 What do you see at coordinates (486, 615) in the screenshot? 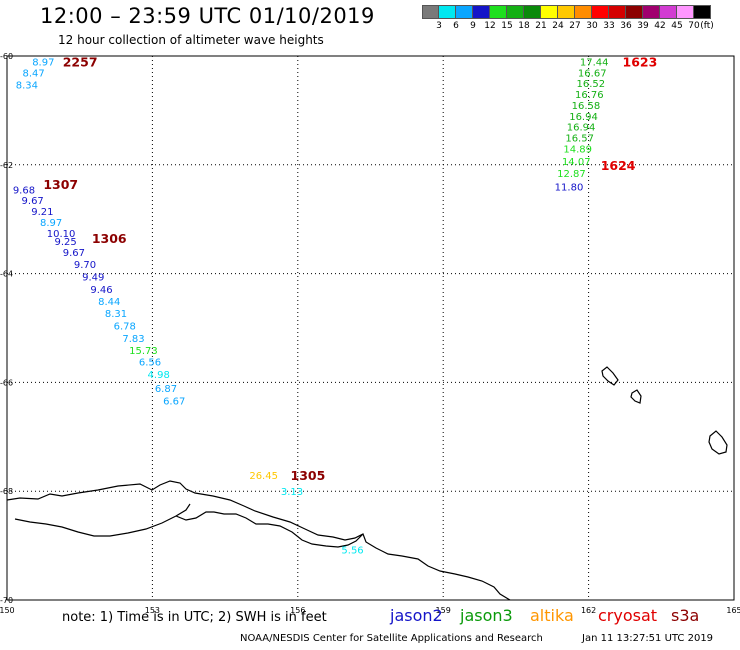
I see `satellite-legend-jason3: jason3` at bounding box center [486, 615].